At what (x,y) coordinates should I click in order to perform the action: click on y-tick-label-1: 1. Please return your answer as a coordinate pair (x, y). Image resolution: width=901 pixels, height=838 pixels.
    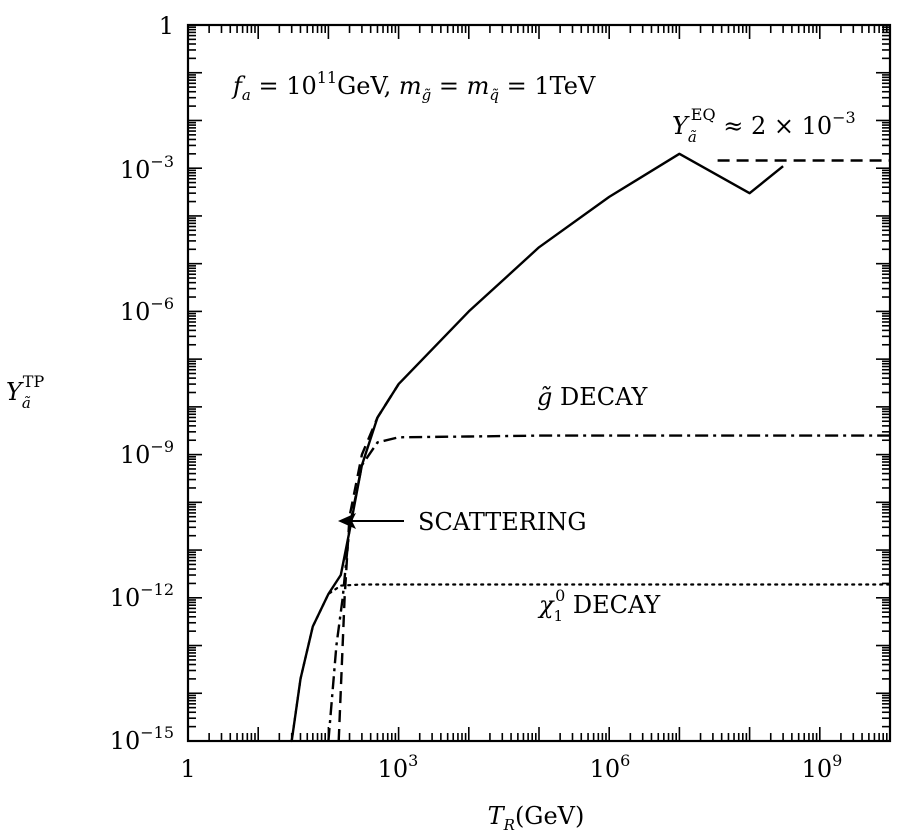
    Looking at the image, I should click on (166, 26).